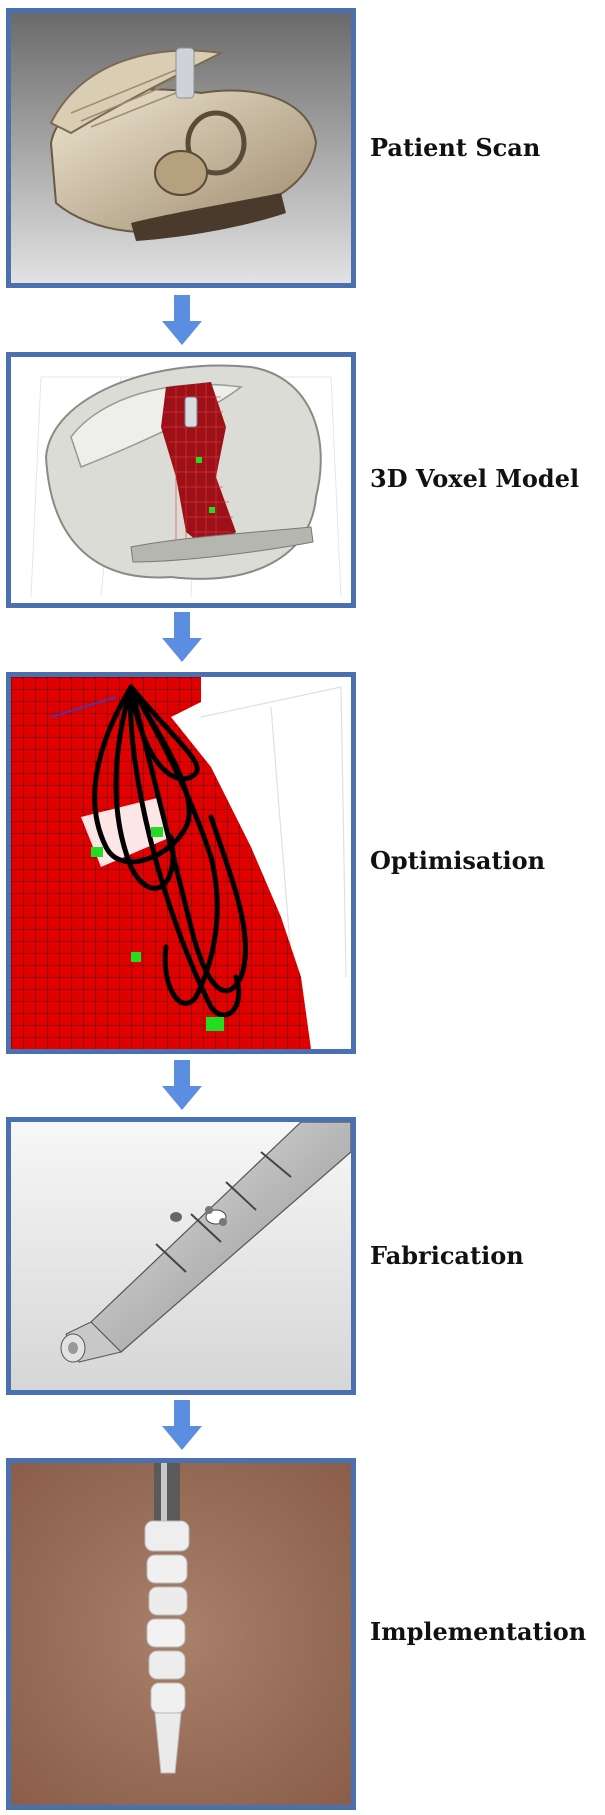  I want to click on implementation-panel, so click(181, 1634).